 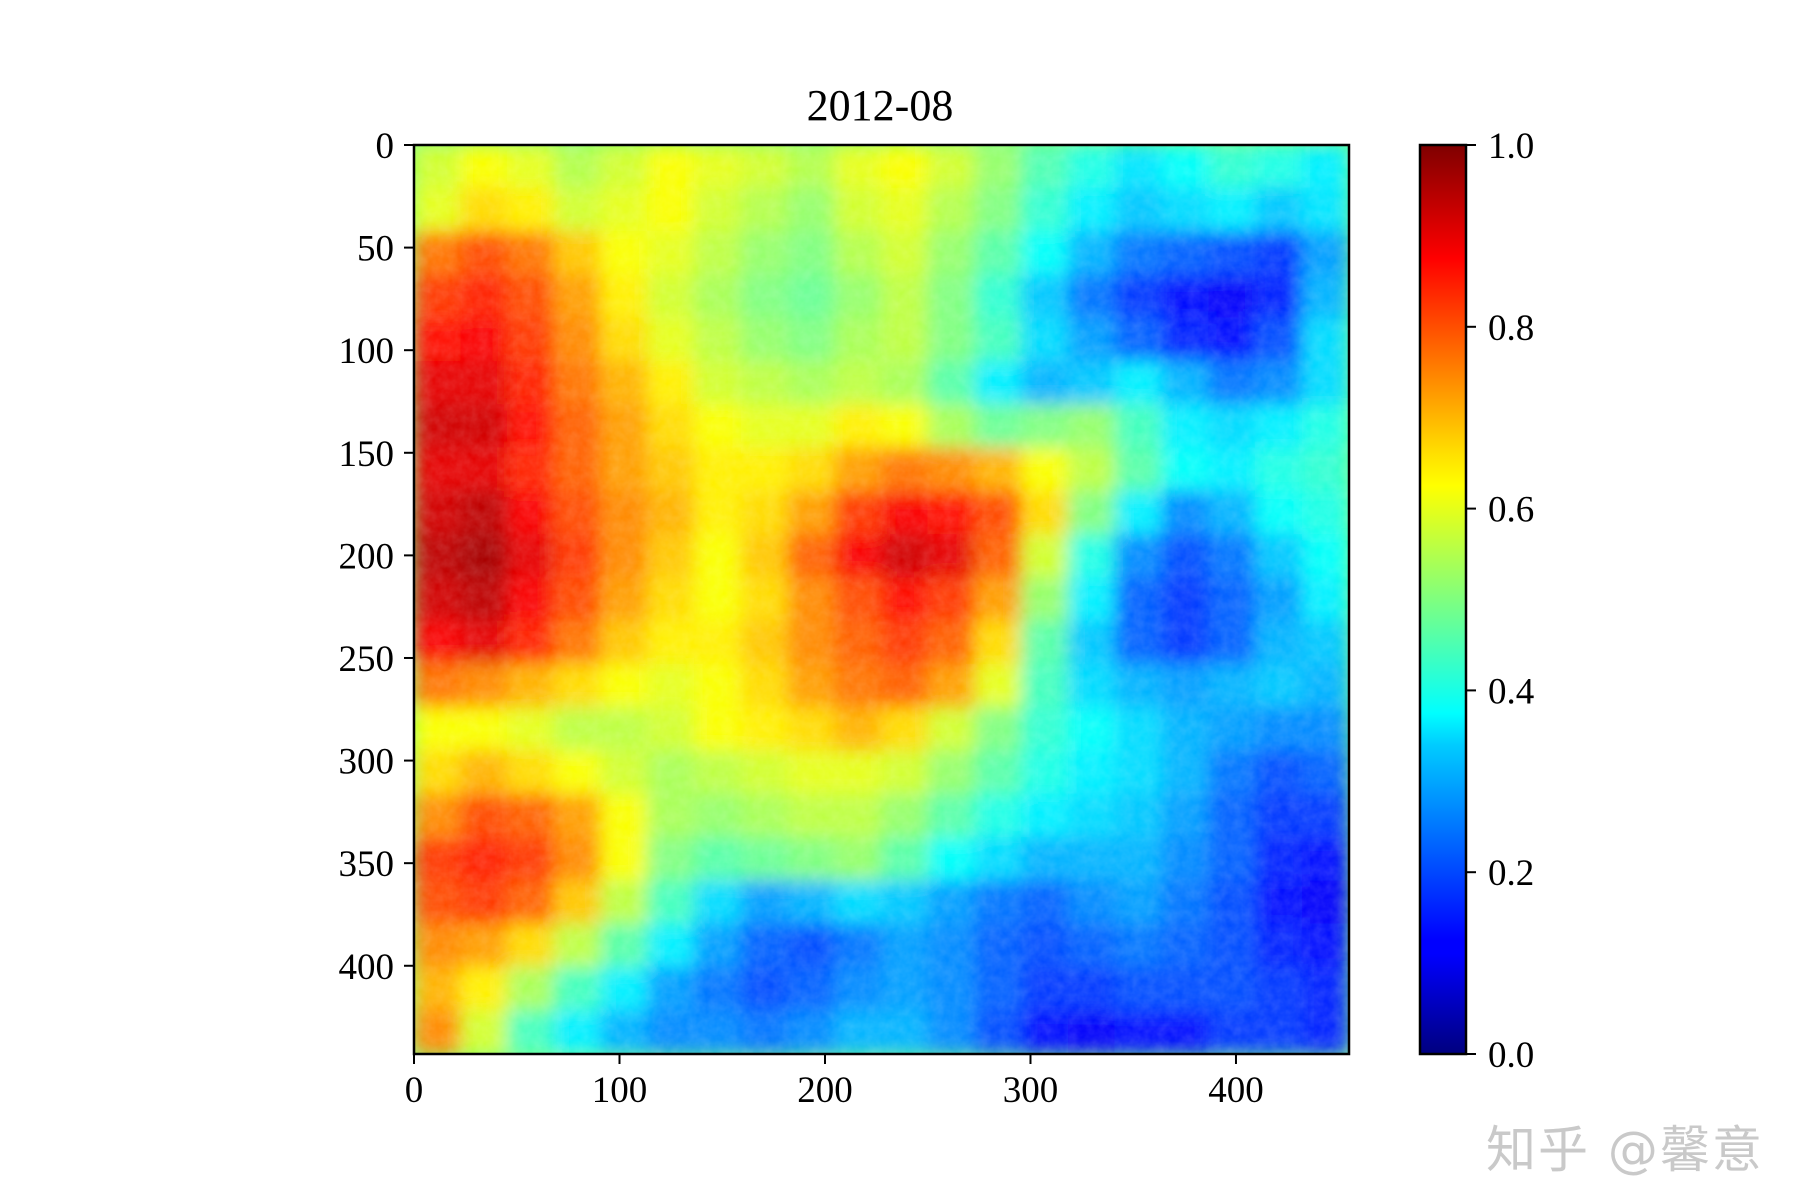 I want to click on x-tick-label: 400, so click(x=1236, y=1090).